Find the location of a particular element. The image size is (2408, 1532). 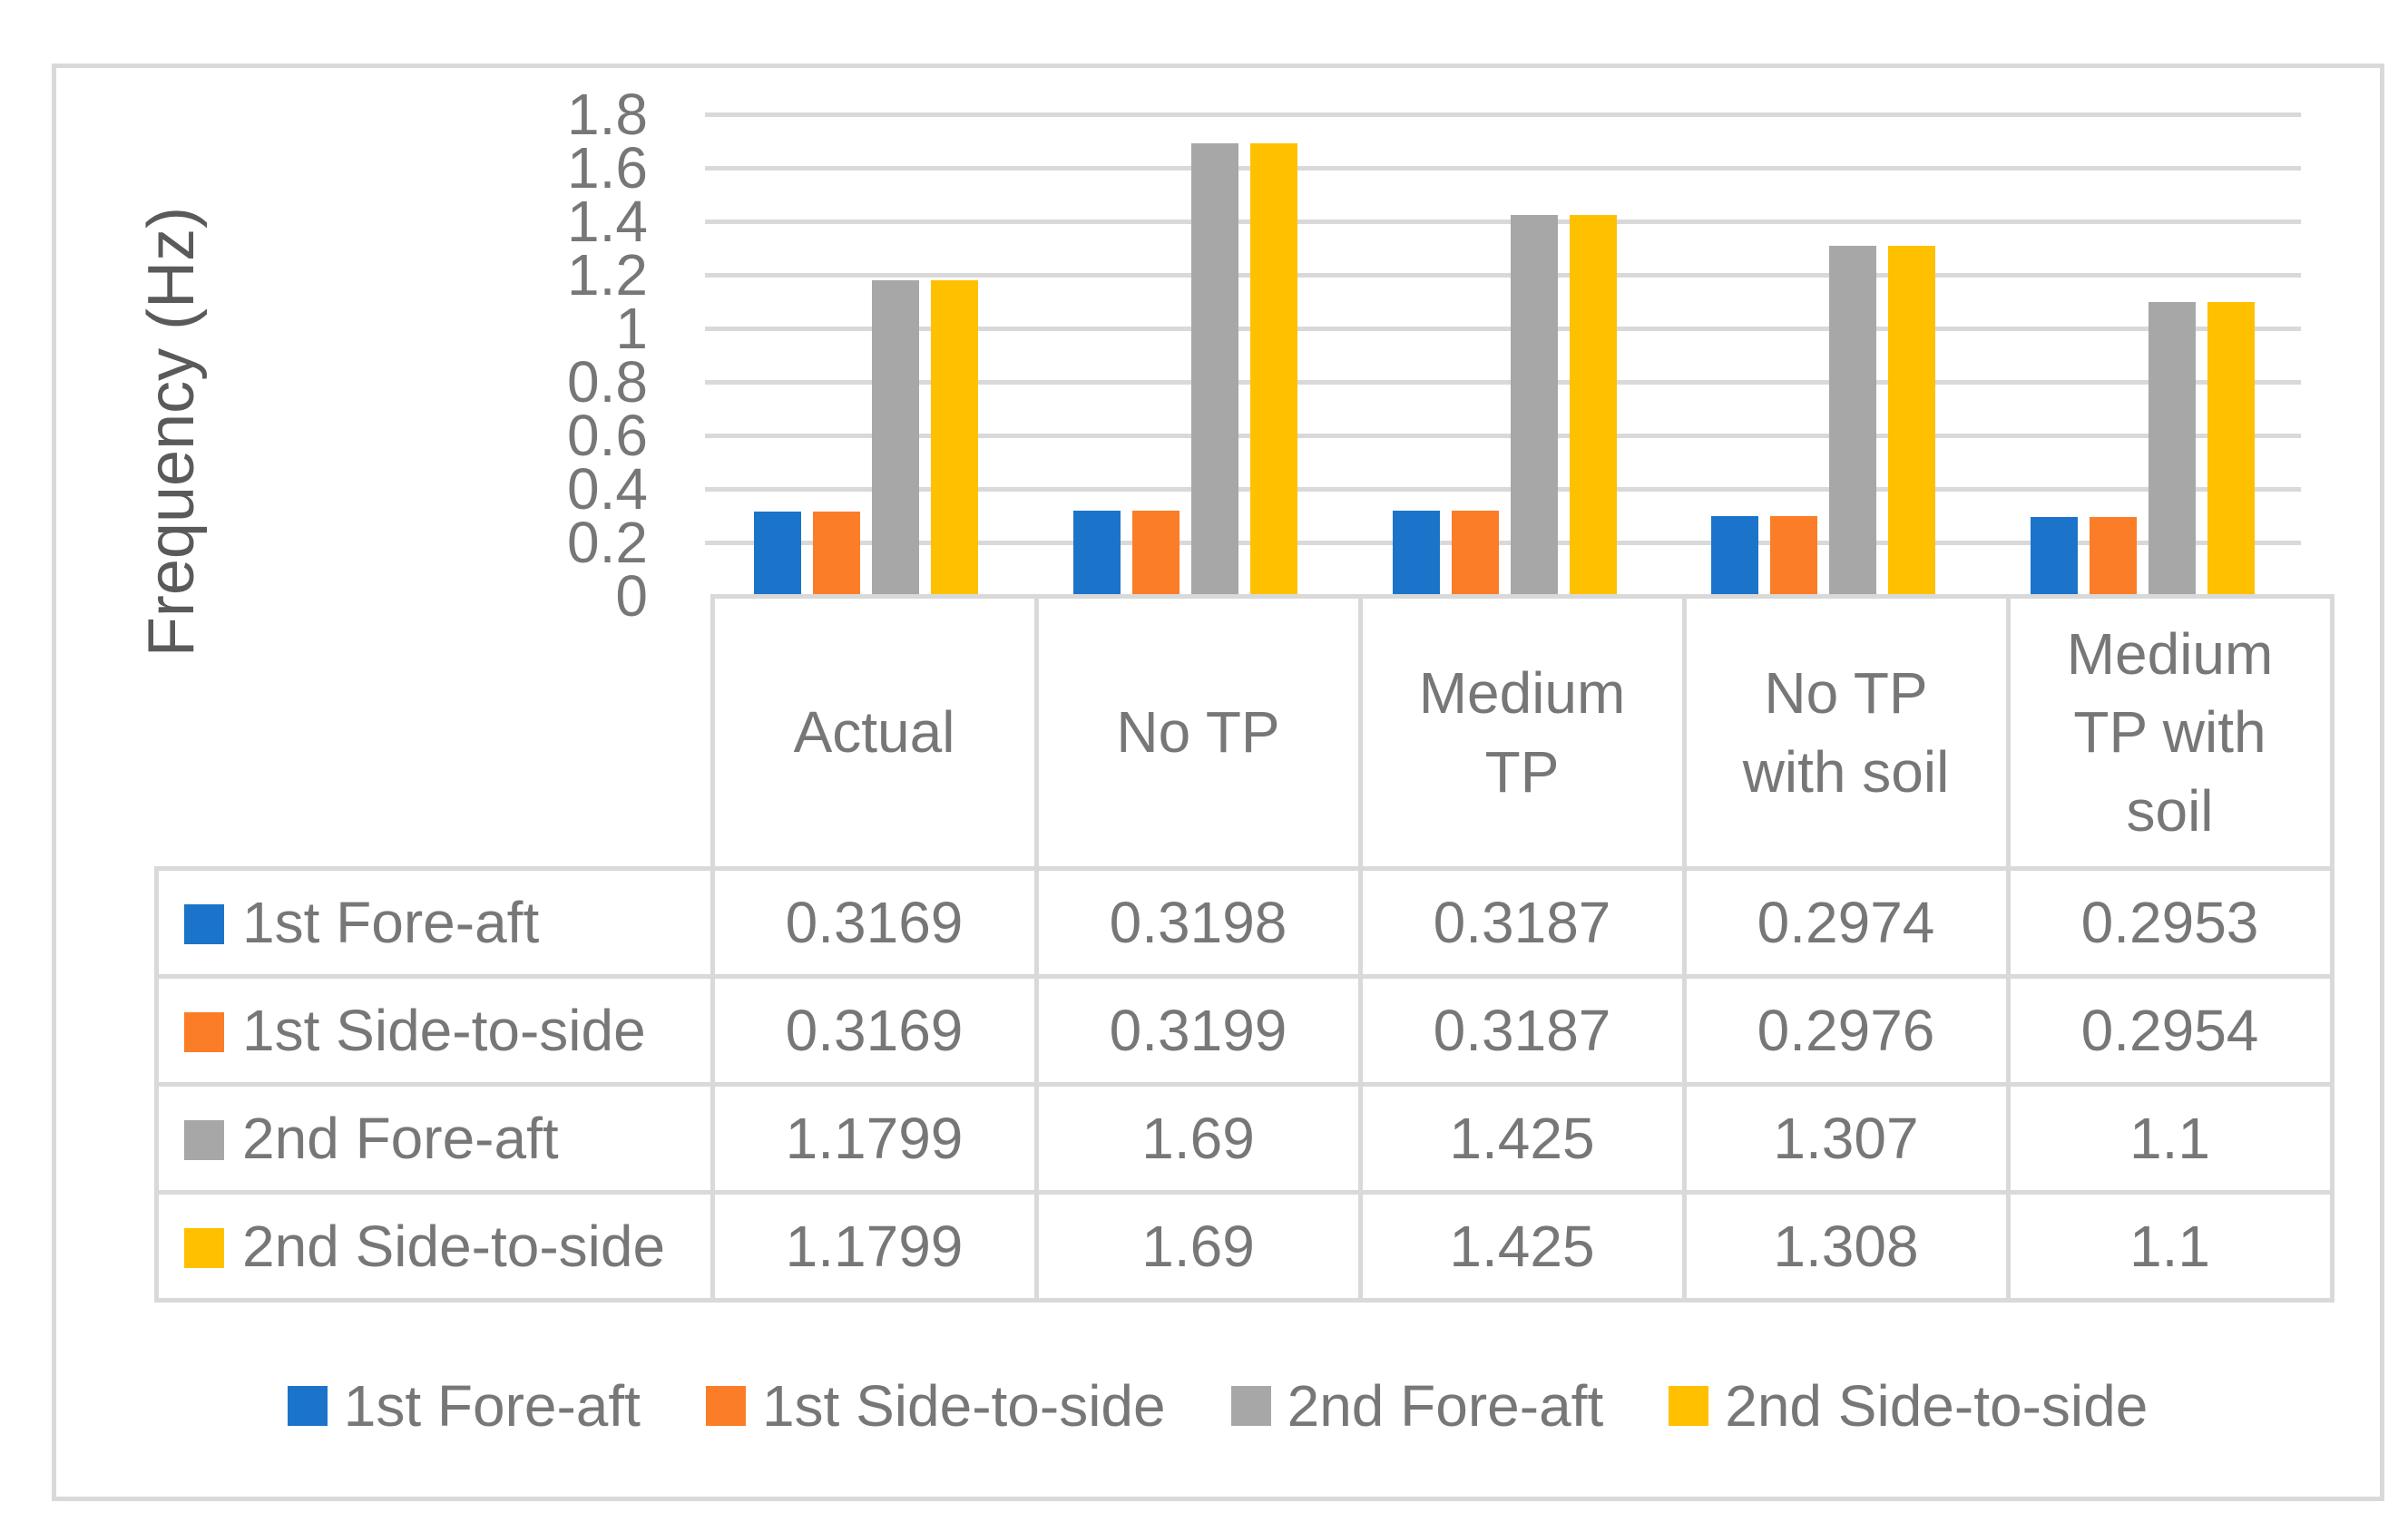

y-tick-label: 0 is located at coordinates (631, 596).